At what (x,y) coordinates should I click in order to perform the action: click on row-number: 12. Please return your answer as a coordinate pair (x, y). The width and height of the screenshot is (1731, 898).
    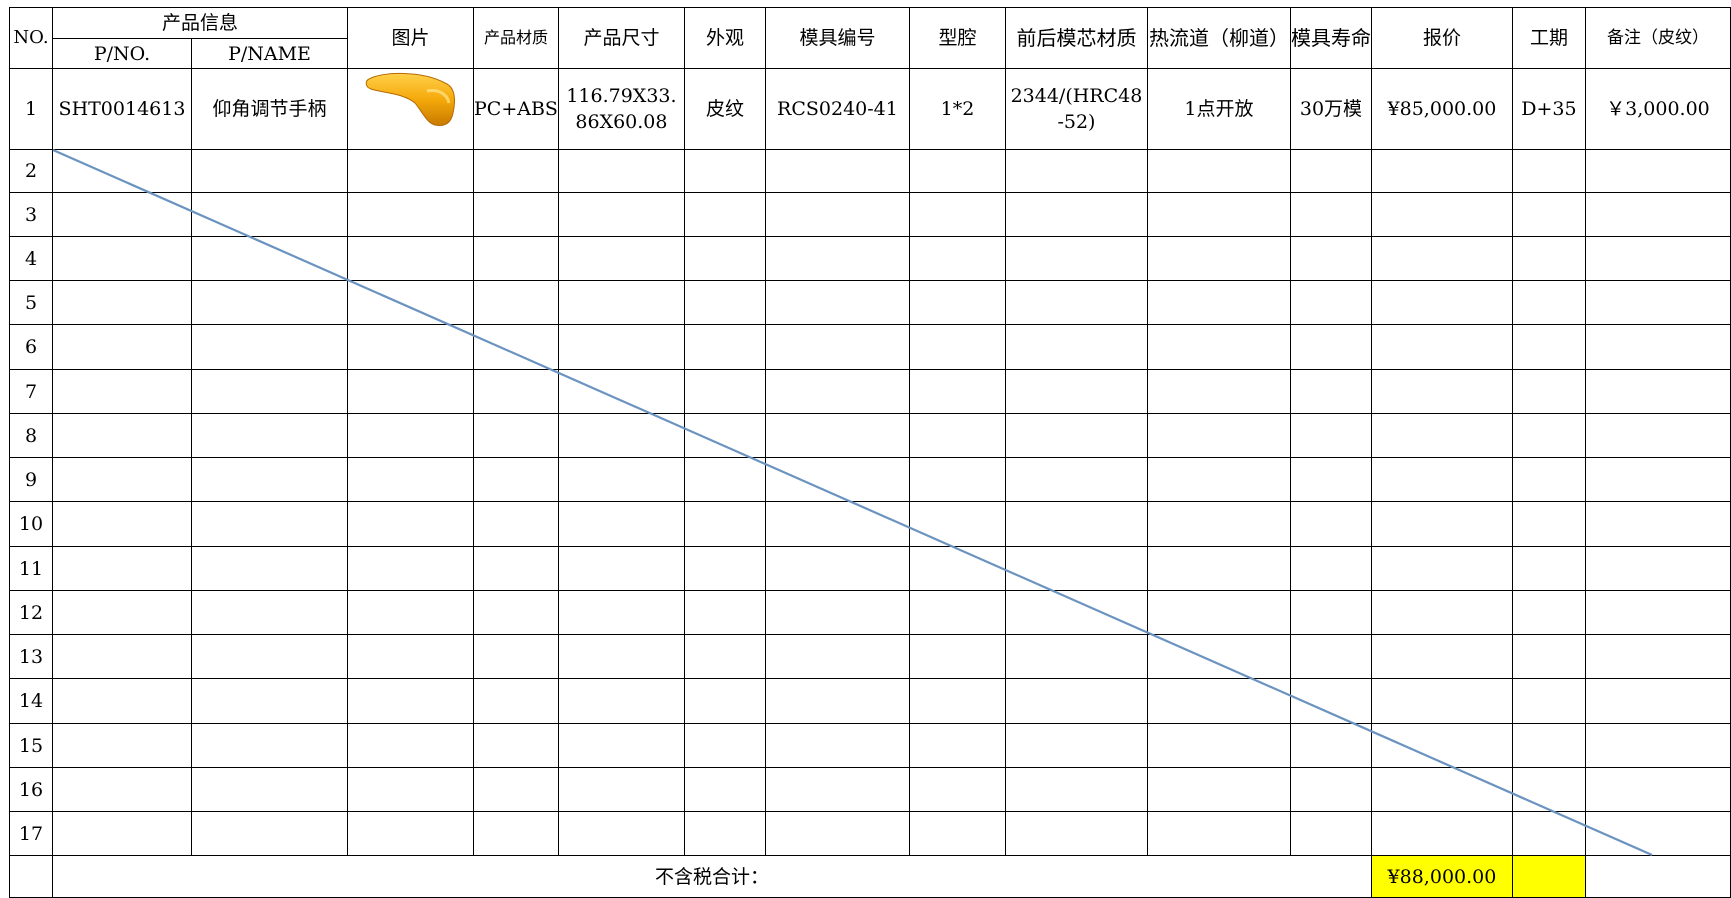
    Looking at the image, I should click on (31, 612).